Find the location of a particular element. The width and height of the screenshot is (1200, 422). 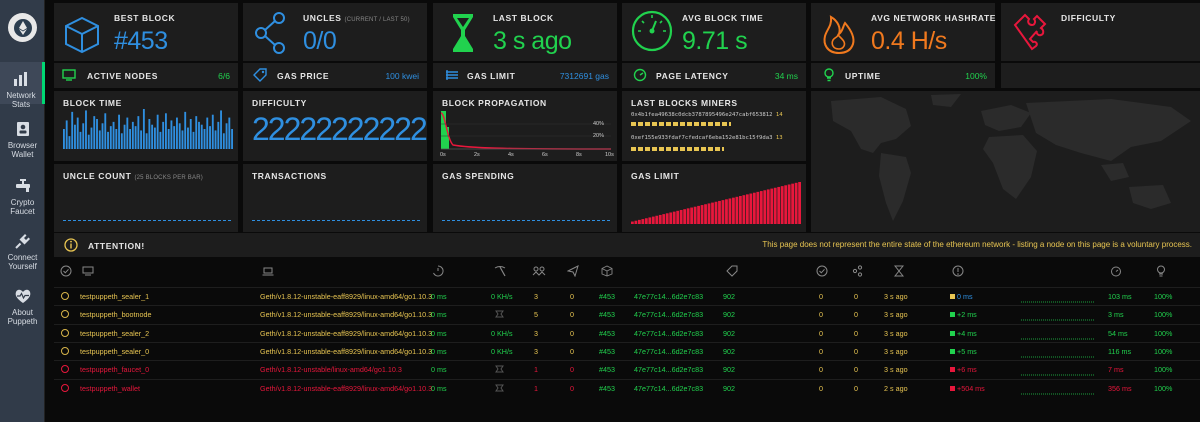

difficulty-chart-title: DIFFICULTY is located at coordinates (279, 103).